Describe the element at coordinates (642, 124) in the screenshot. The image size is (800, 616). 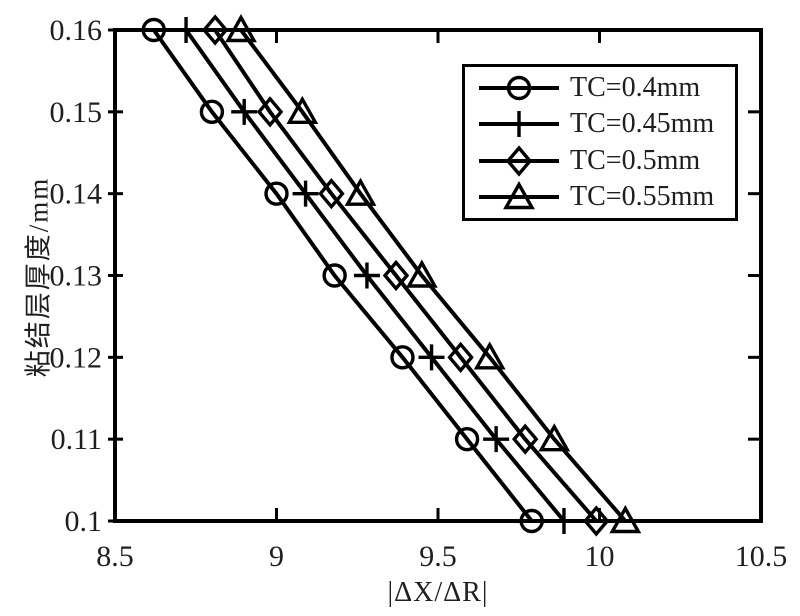
I see `legend-label: TC=0.45mm` at that location.